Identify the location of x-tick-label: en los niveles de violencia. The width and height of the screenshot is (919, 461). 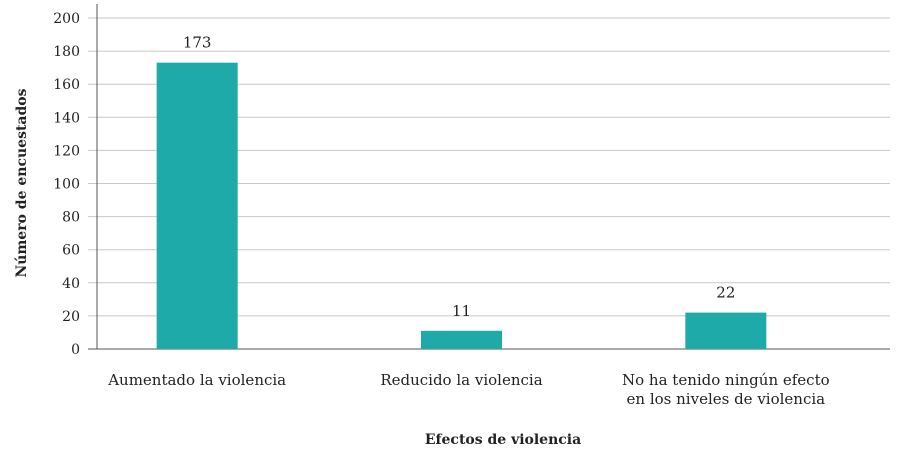
(726, 399).